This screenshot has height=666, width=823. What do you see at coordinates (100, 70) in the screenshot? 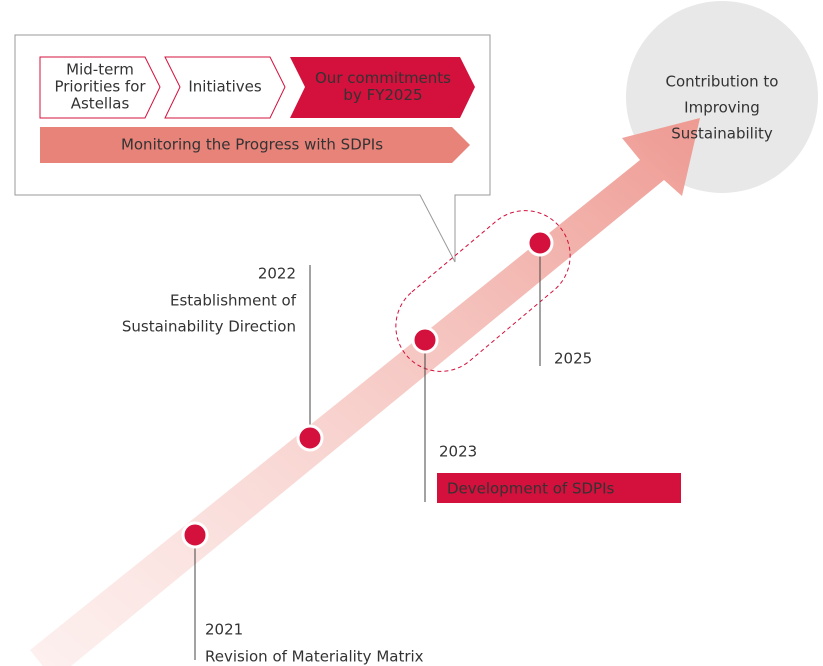
I see `step-label: Mid-term` at bounding box center [100, 70].